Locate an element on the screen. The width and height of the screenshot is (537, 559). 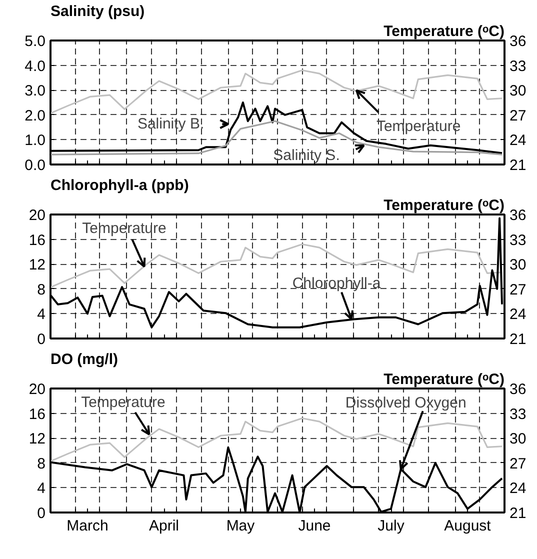
y-tick-label: 2.0 is located at coordinates (35, 115).